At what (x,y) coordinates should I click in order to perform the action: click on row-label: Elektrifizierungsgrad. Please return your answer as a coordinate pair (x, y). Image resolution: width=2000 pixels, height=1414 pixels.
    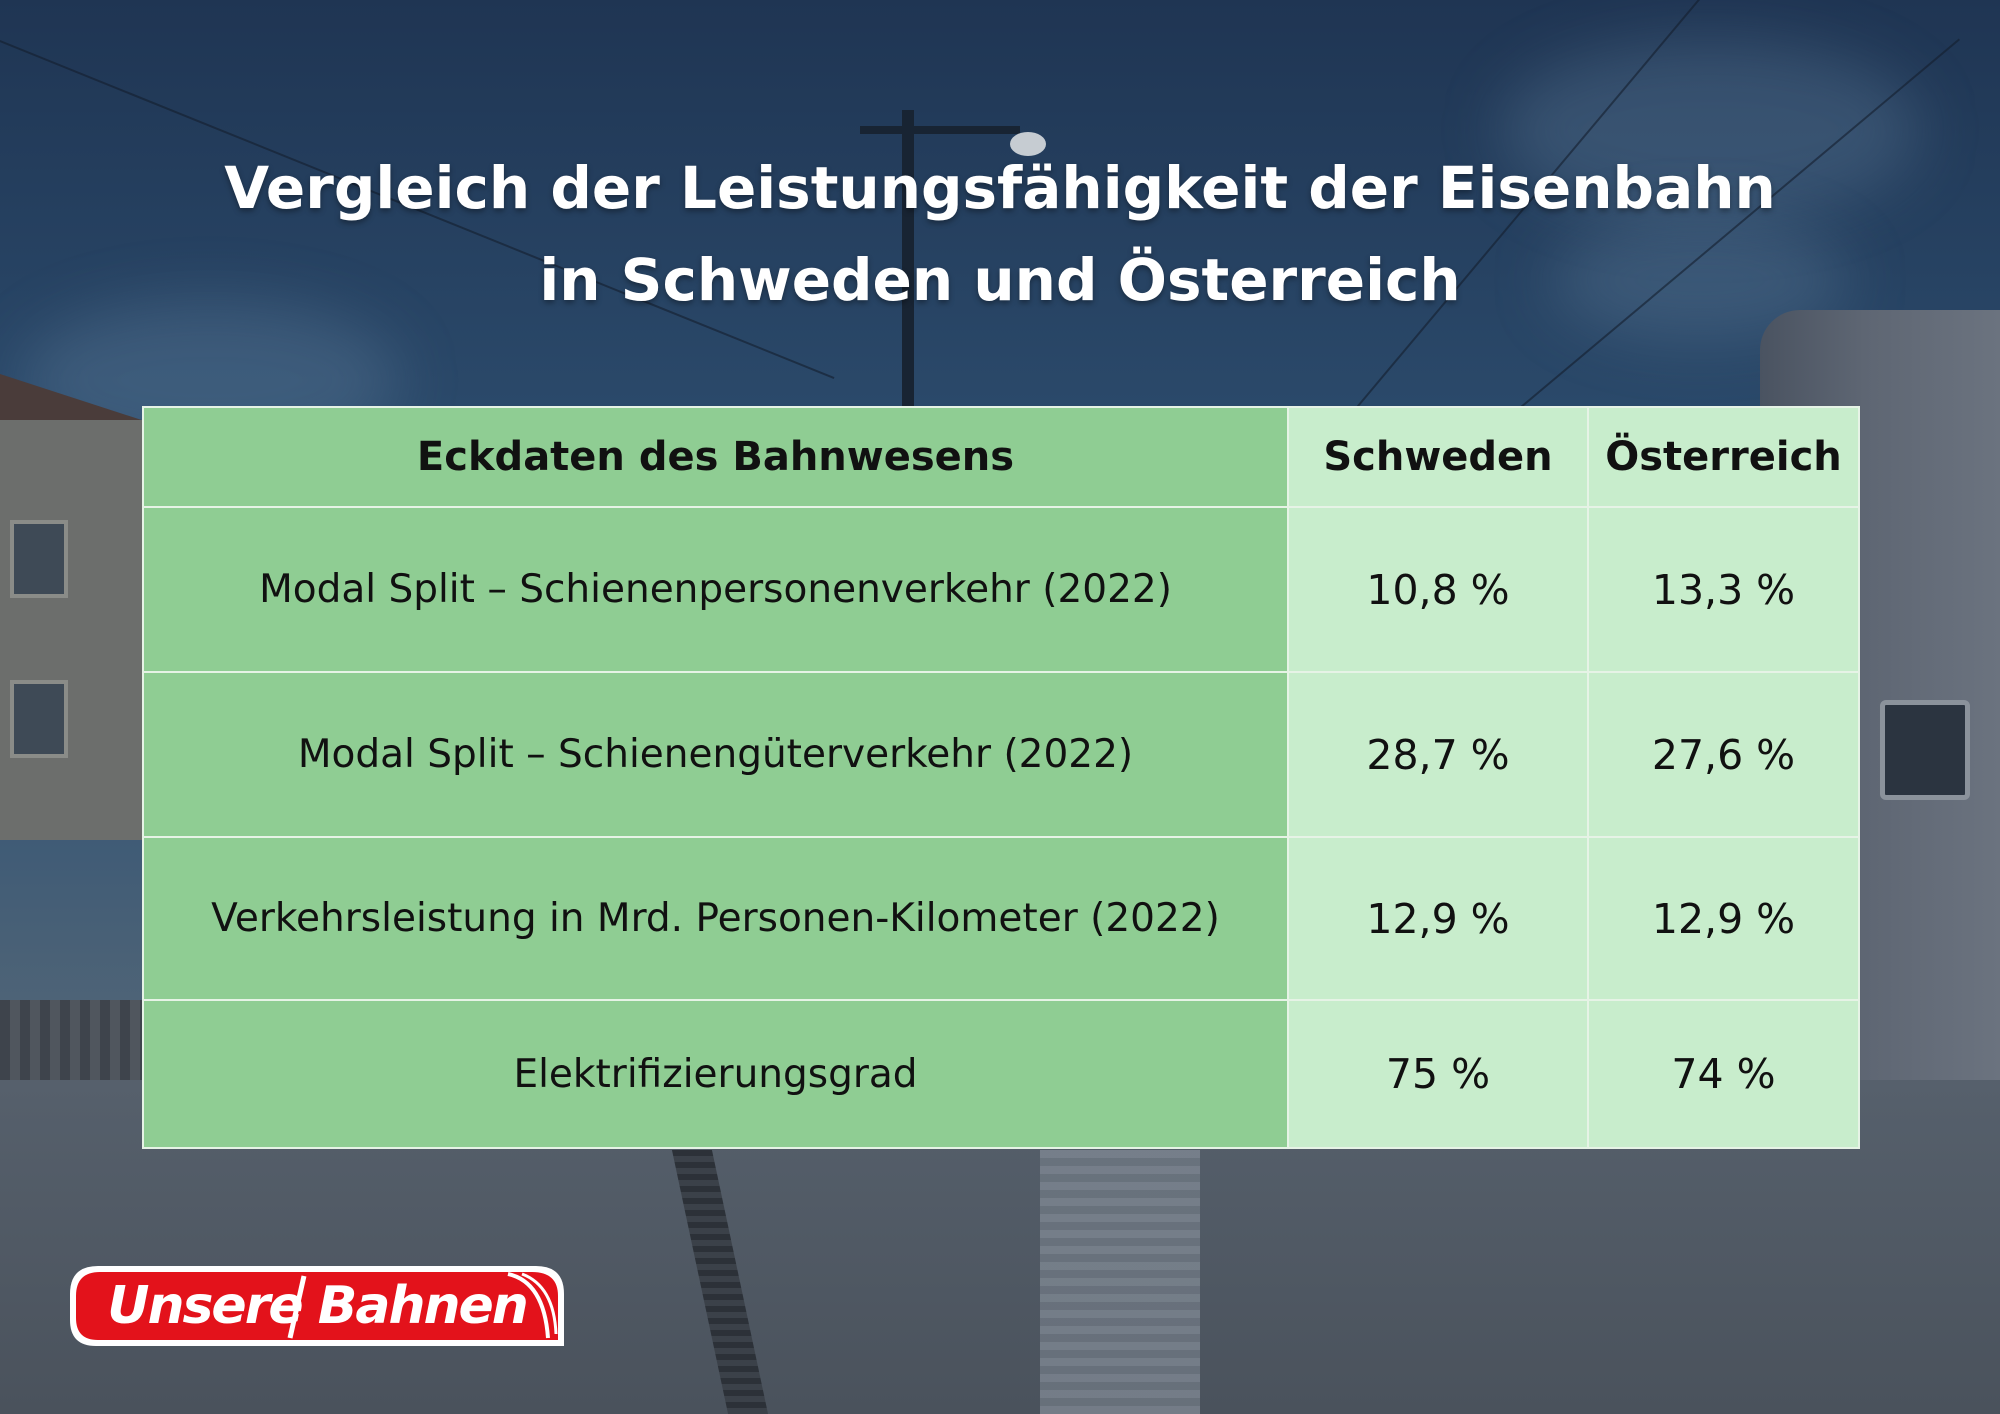
    Looking at the image, I should click on (715, 1074).